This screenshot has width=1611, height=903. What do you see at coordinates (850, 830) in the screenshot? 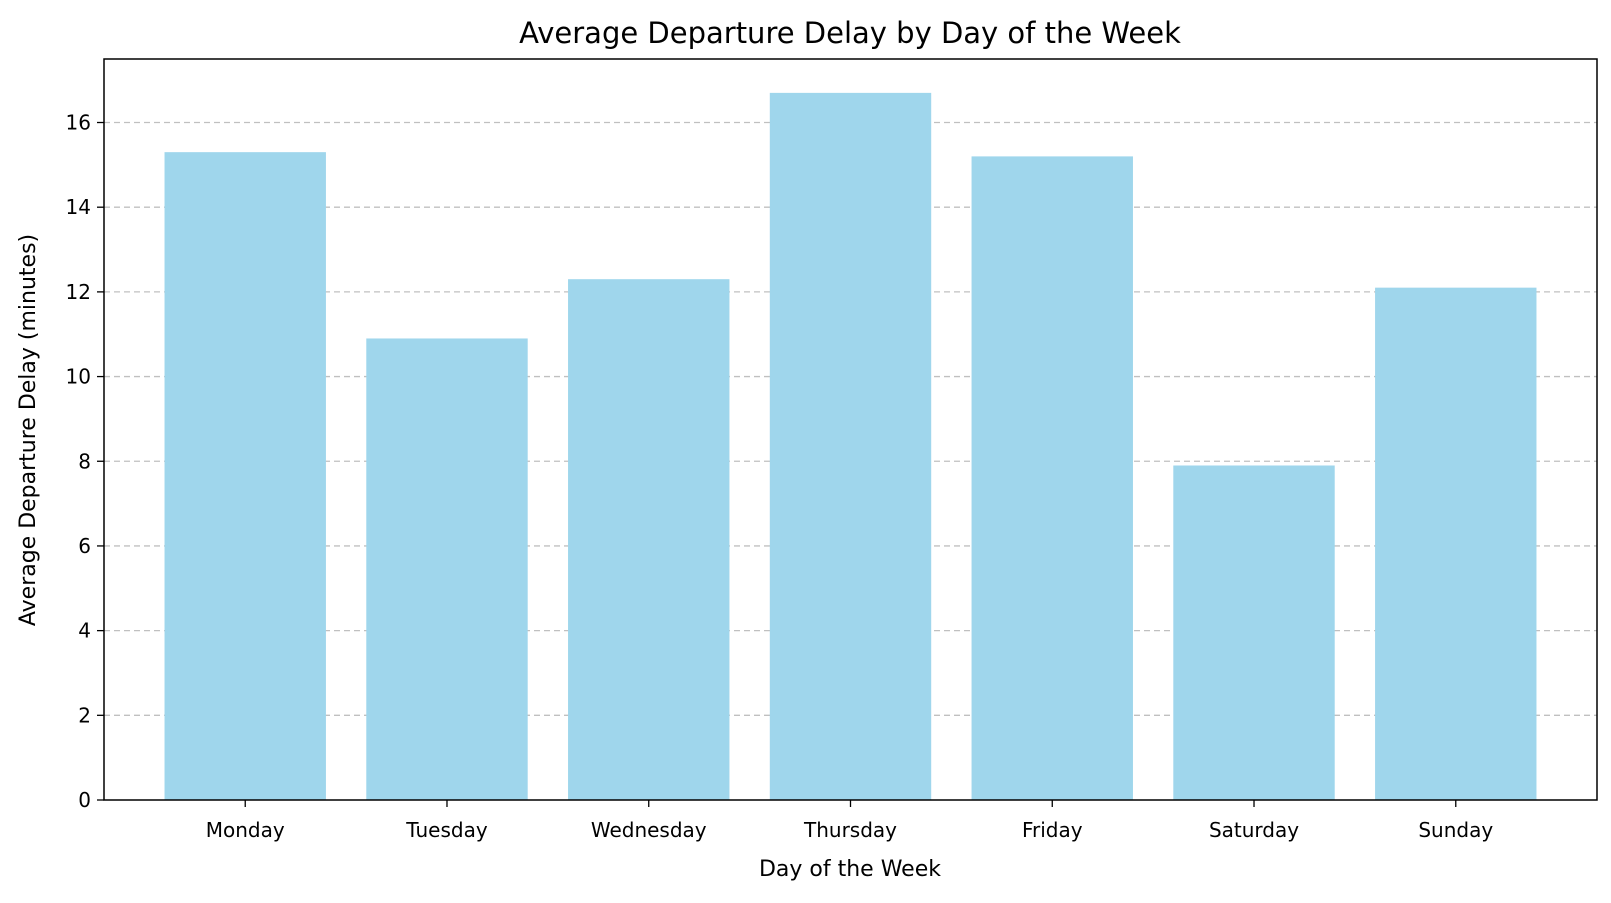
I see `x-tick-label-thursday: Thursday` at bounding box center [850, 830].